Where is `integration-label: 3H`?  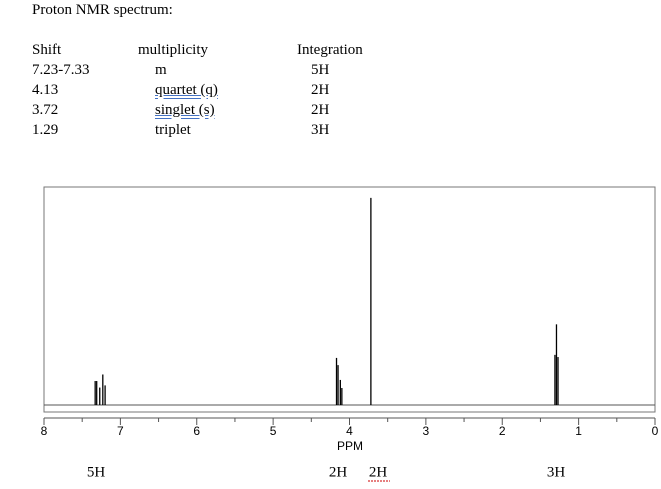
integration-label: 3H is located at coordinates (556, 472).